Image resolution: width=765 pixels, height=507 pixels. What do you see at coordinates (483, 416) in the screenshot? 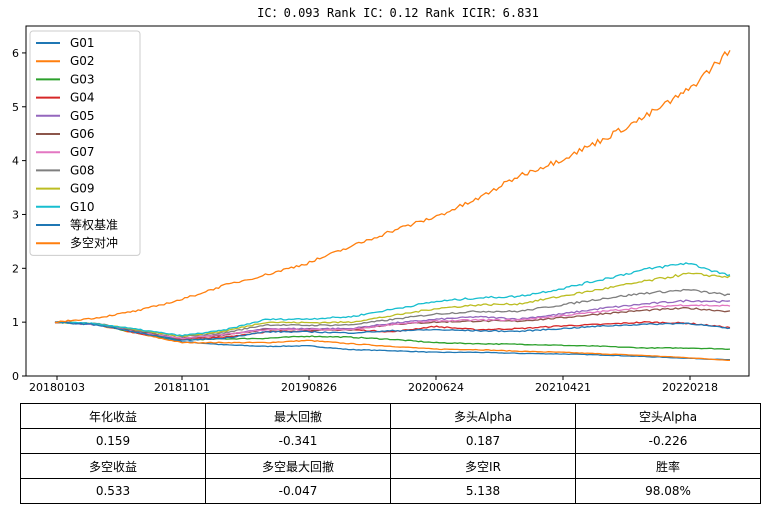
I see `table-cell: 多头Alpha` at bounding box center [483, 416].